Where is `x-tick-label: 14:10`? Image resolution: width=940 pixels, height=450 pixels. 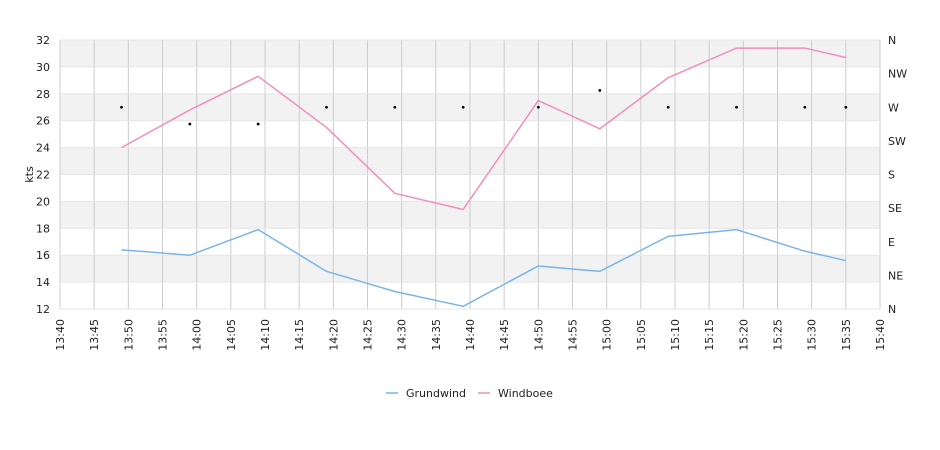 x-tick-label: 14:10 is located at coordinates (265, 335).